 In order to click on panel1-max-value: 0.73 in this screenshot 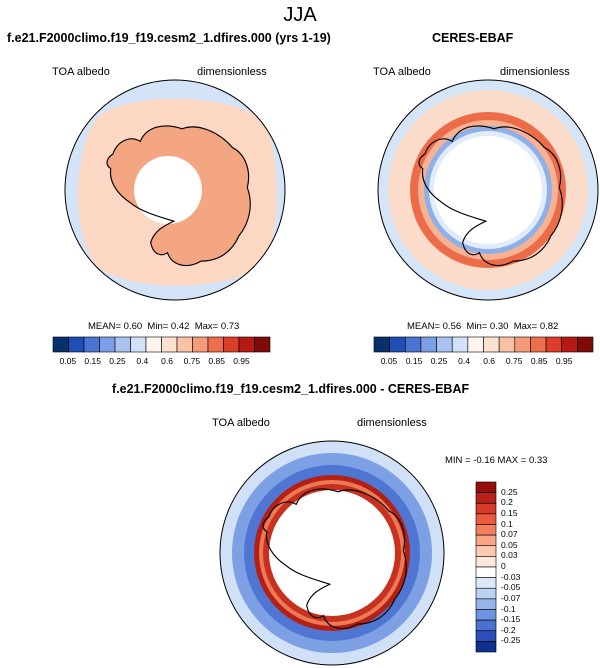, I will do `click(230, 326)`.